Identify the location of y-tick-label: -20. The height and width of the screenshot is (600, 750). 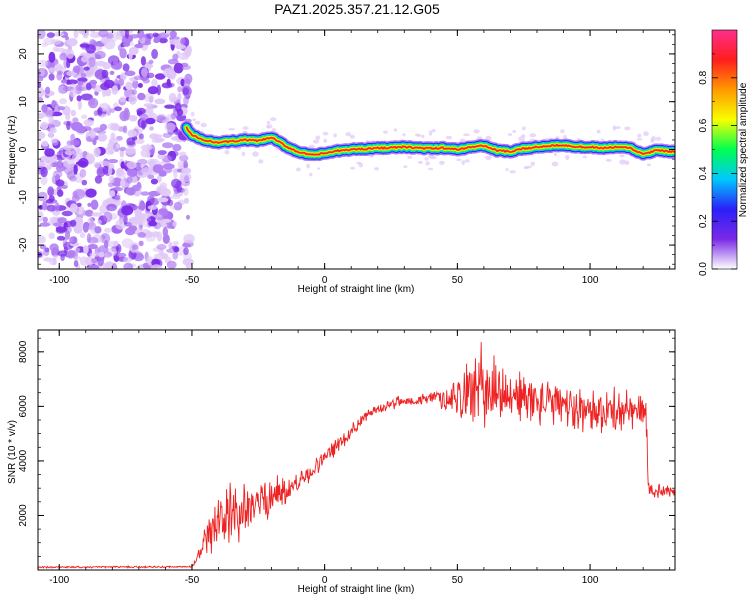
(23, 244).